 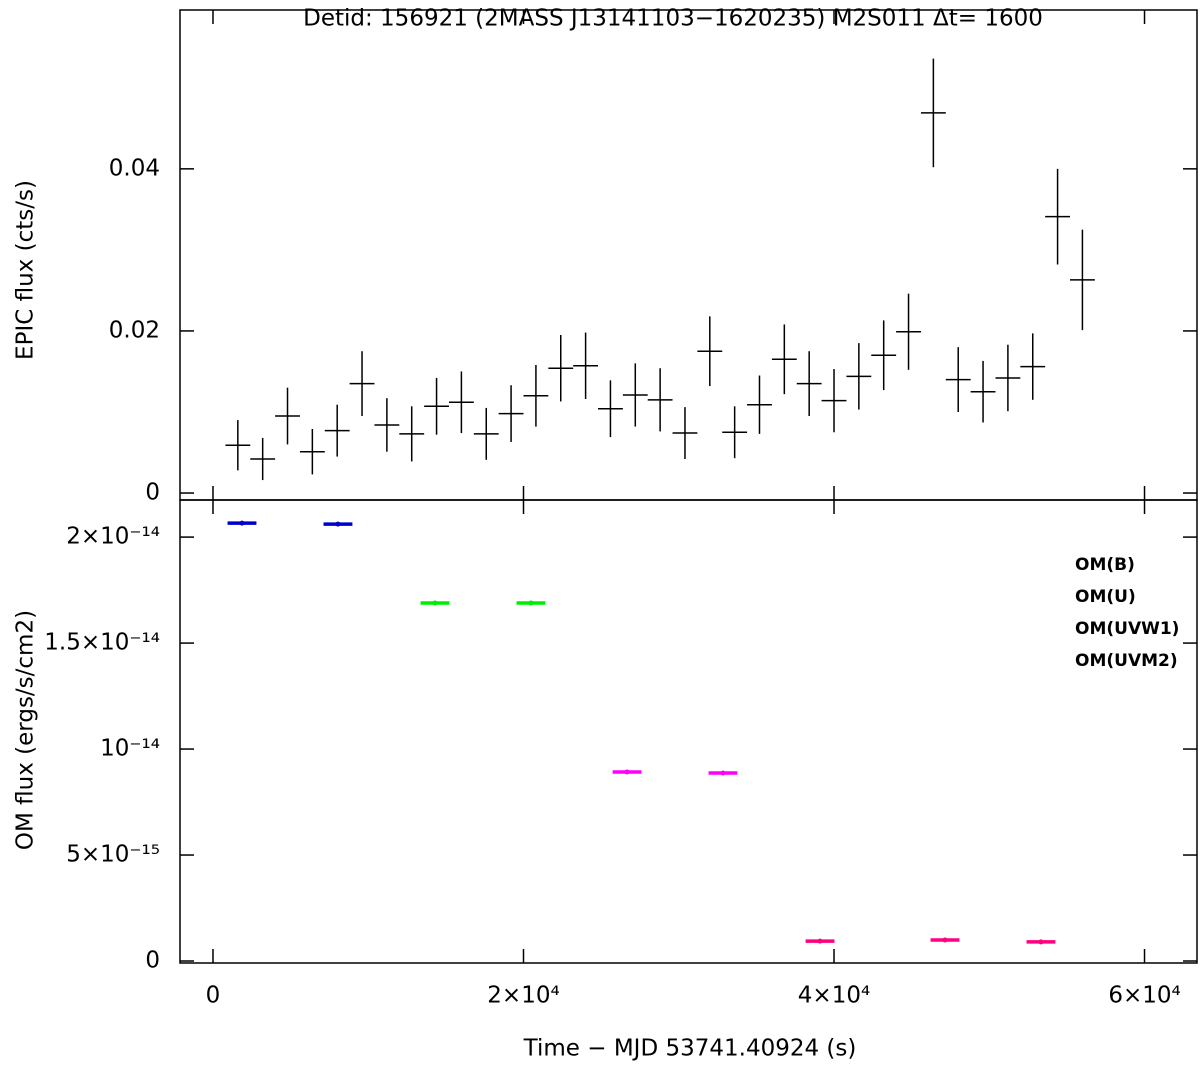 I want to click on x-tick-label: 0, so click(x=213, y=996).